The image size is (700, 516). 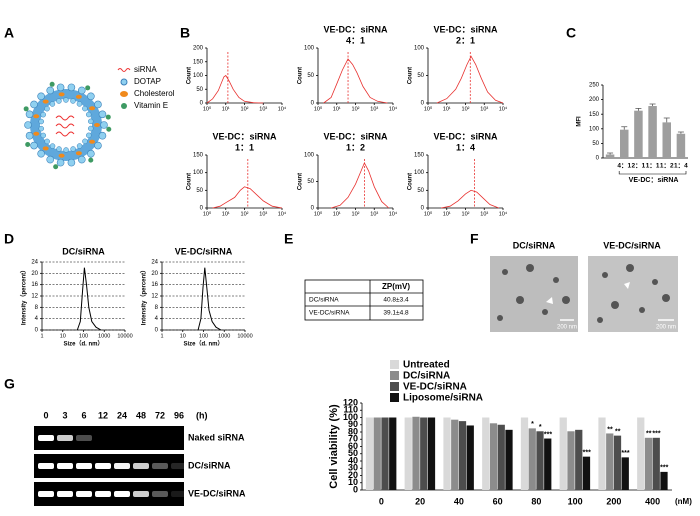 I want to click on legend-icon, so click(x=124, y=70).